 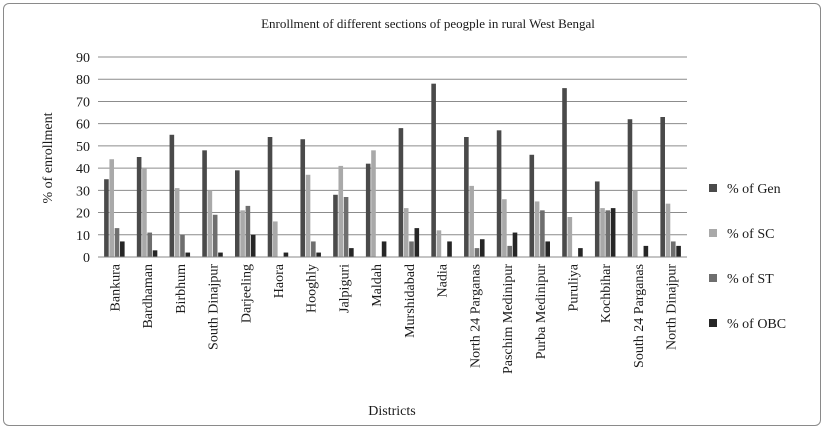 I want to click on x-axis-label: Districts, so click(x=391, y=411).